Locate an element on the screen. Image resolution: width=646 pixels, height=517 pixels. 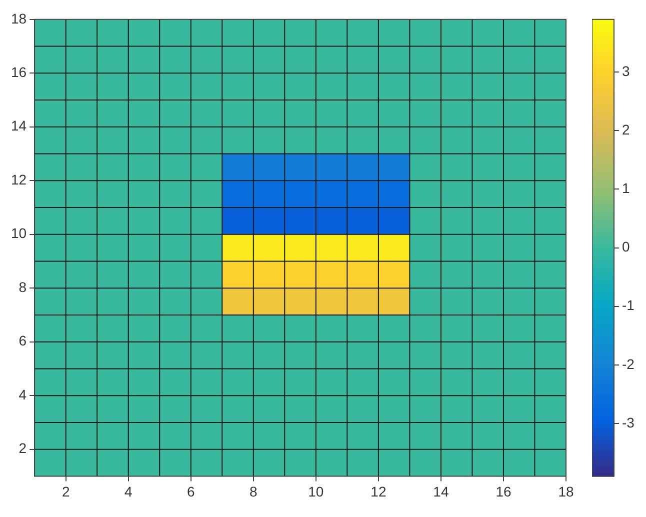
x-tick-label: 12 is located at coordinates (378, 491).